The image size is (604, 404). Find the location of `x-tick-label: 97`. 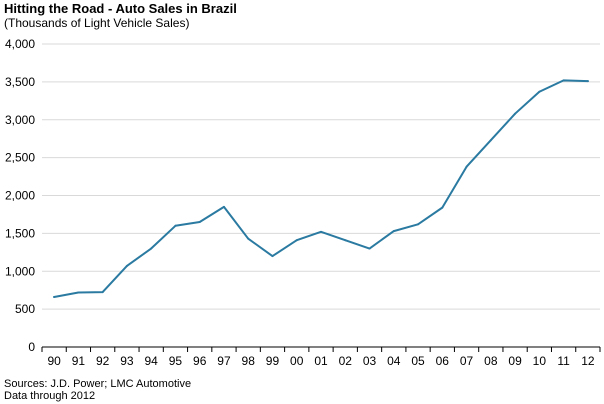

x-tick-label: 97 is located at coordinates (224, 361).